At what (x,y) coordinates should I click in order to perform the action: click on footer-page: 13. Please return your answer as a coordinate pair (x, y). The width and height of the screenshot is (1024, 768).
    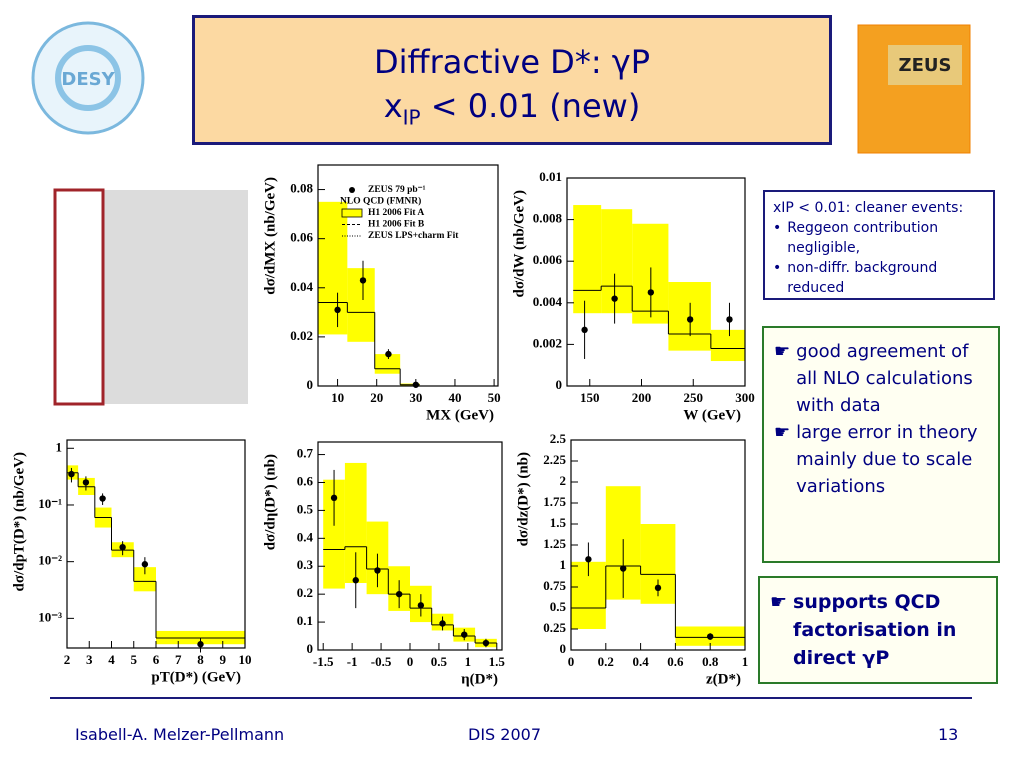
    Looking at the image, I should click on (948, 734).